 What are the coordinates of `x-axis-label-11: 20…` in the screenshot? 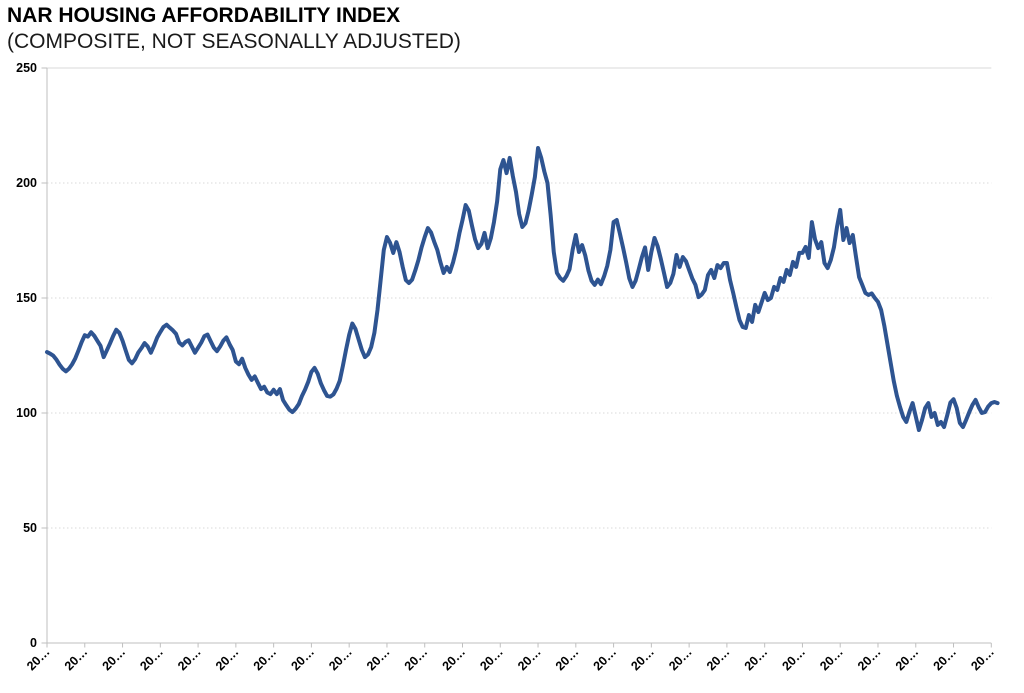 It's located at (454, 659).